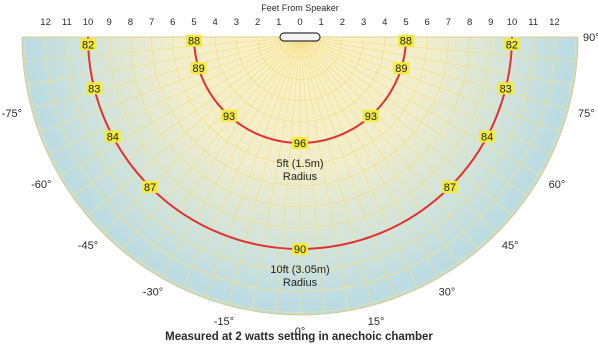 This screenshot has height=358, width=598. I want to click on spl-value-label: 96, so click(300, 144).